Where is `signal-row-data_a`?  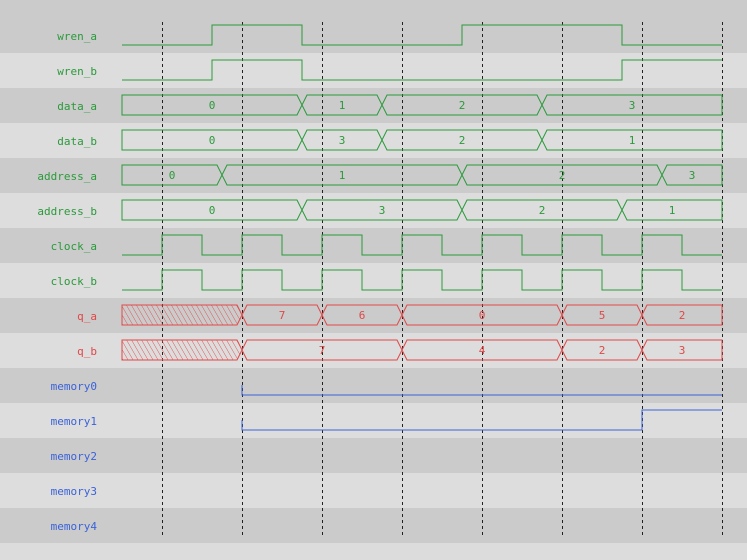
signal-row-data_a is located at coordinates (373, 105).